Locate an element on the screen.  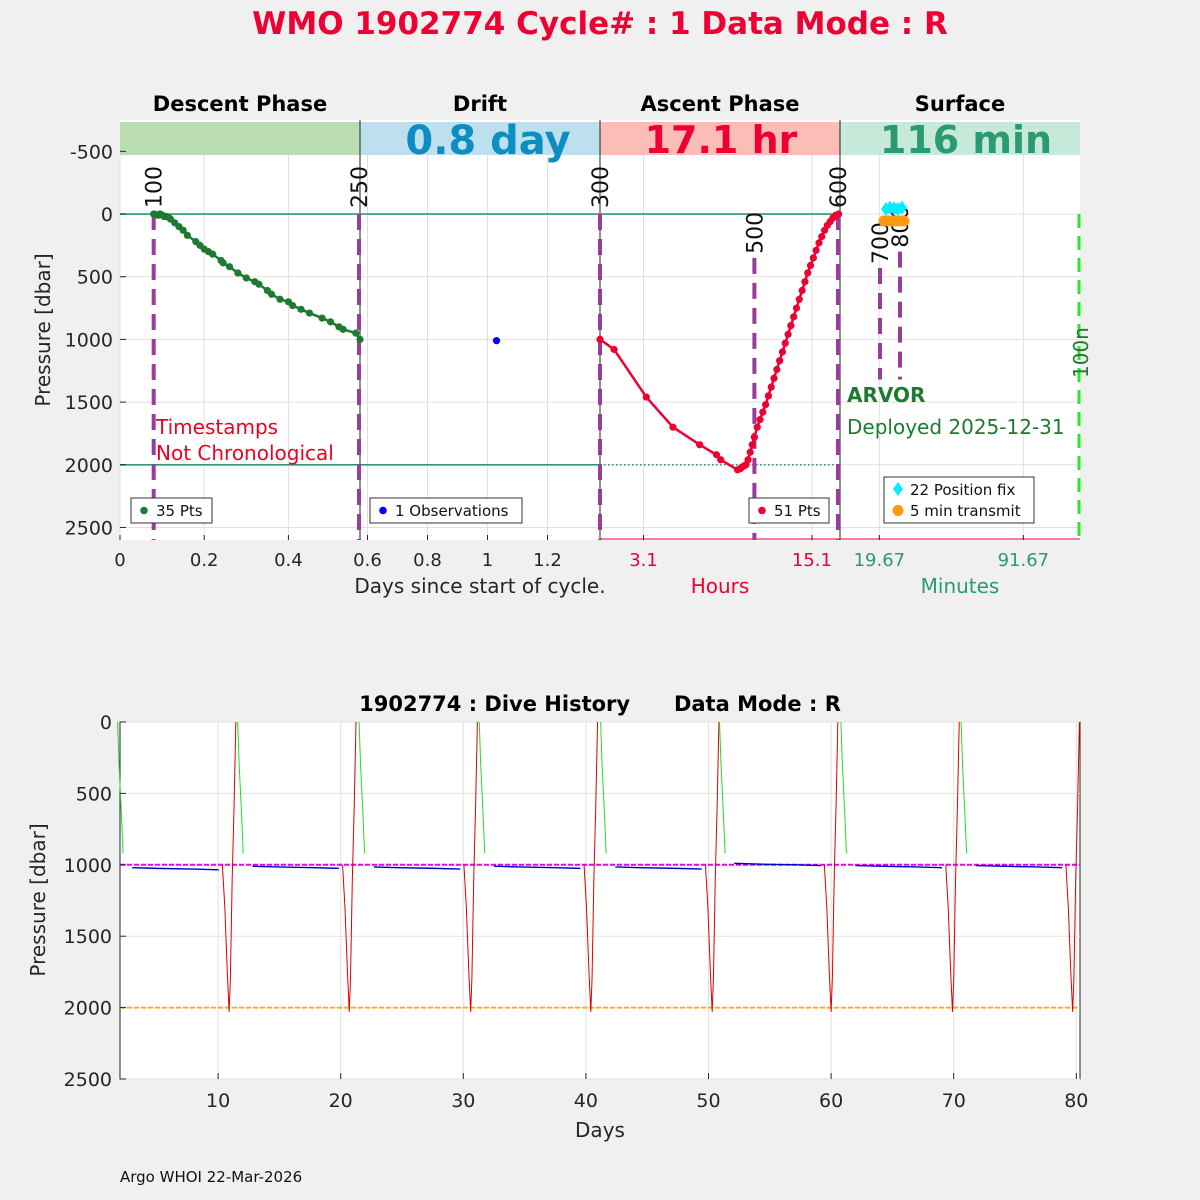
days-tick-label: 1 is located at coordinates (487, 560).